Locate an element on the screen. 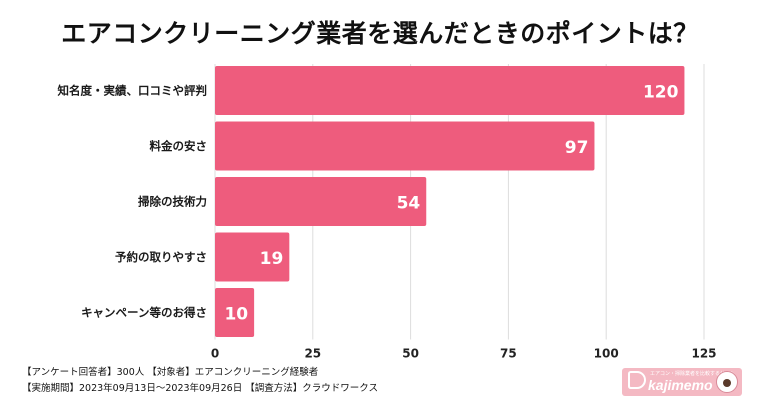 The width and height of the screenshot is (760, 400). x-tick-label: 100 is located at coordinates (606, 354).